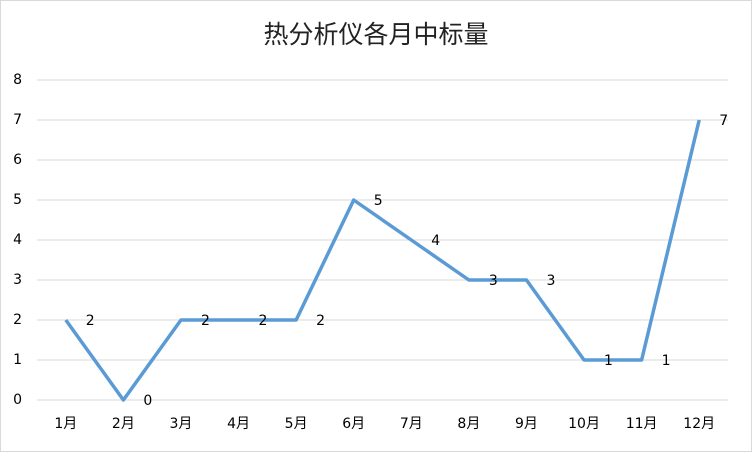 Image resolution: width=752 pixels, height=452 pixels. I want to click on x-tick-label: 4月, so click(238, 424).